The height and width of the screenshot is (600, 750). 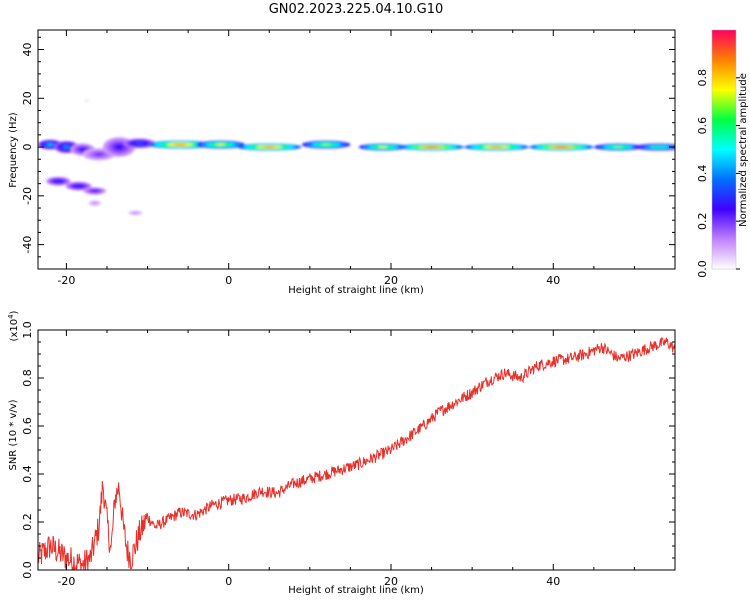 I want to click on colorbar-gradient, so click(x=724, y=149).